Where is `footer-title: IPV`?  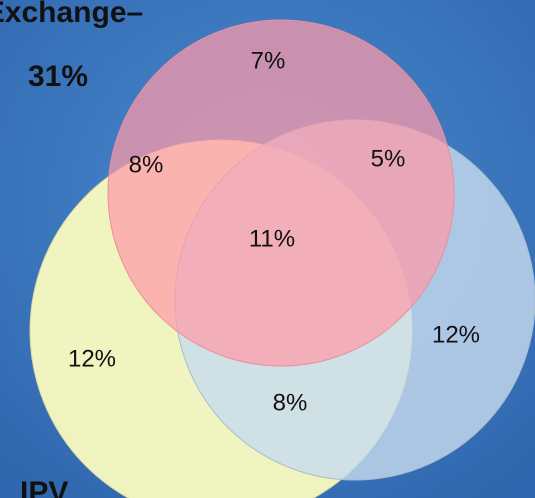 footer-title: IPV is located at coordinates (44, 487).